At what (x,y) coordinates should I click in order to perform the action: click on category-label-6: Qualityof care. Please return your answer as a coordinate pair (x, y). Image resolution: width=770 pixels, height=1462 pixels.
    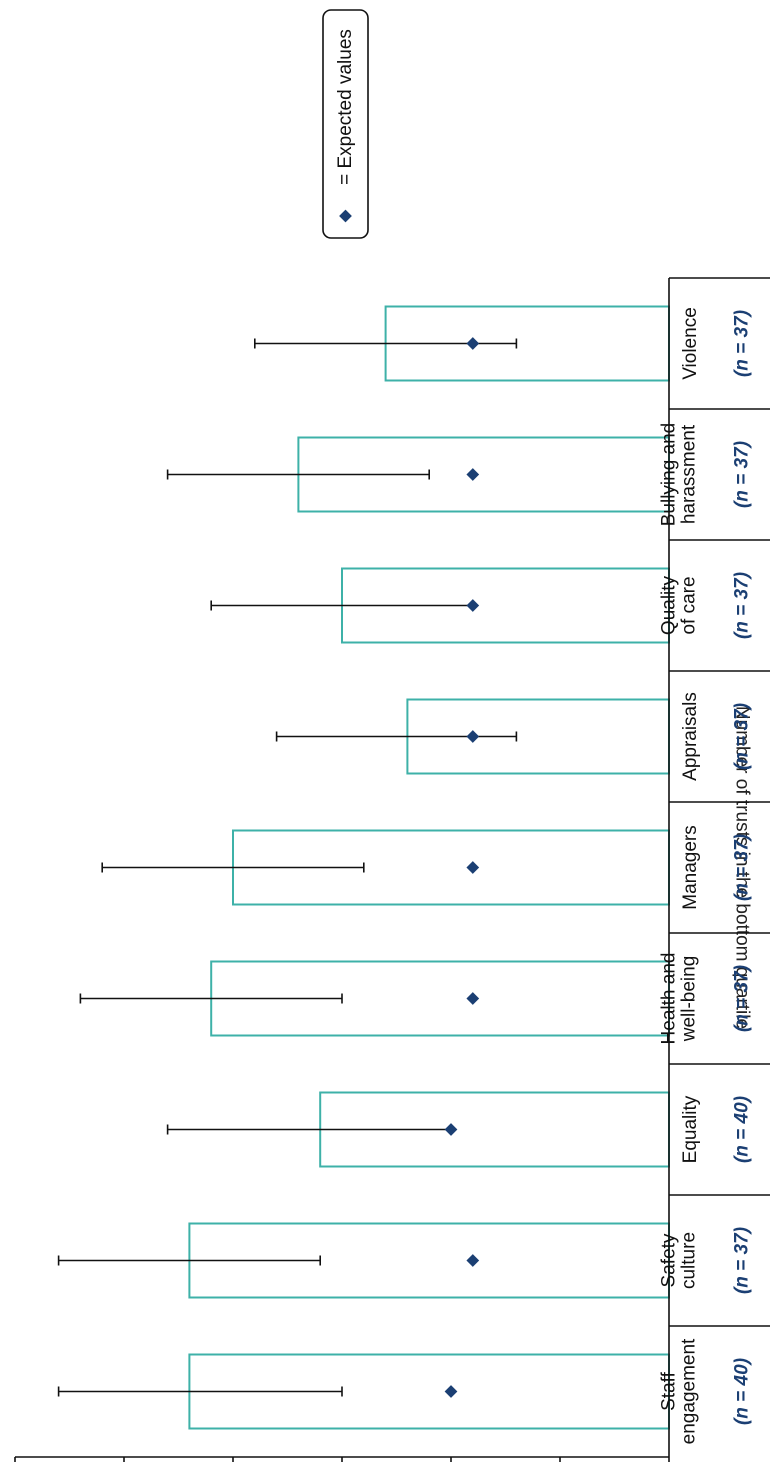
    Looking at the image, I should click on (678, 605).